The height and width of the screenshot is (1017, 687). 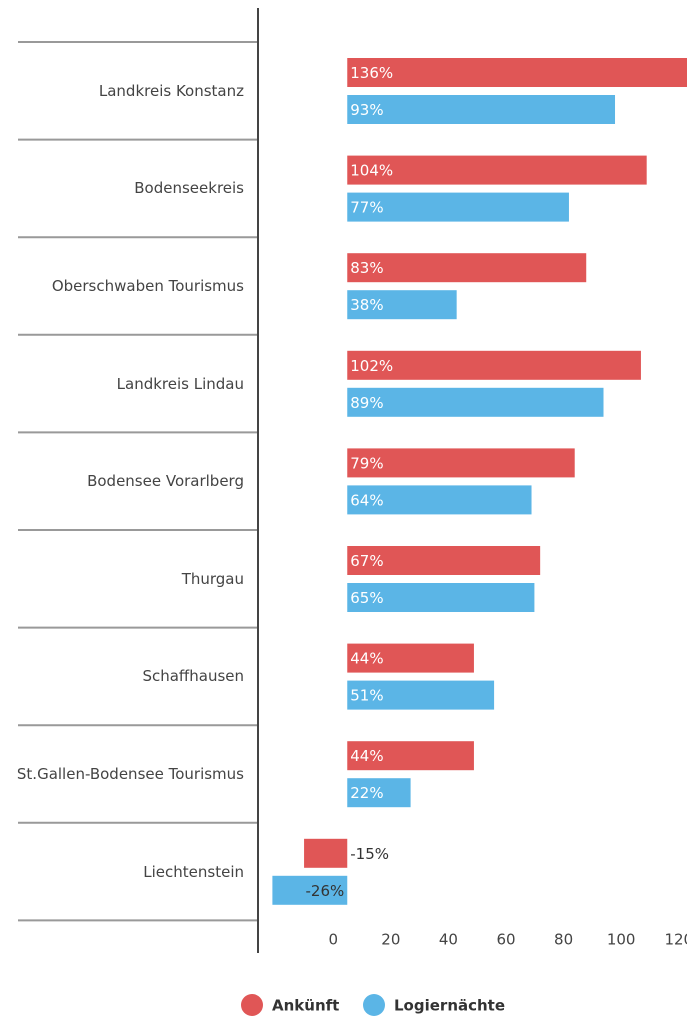 I want to click on x-tick-label: 80, so click(x=563, y=940).